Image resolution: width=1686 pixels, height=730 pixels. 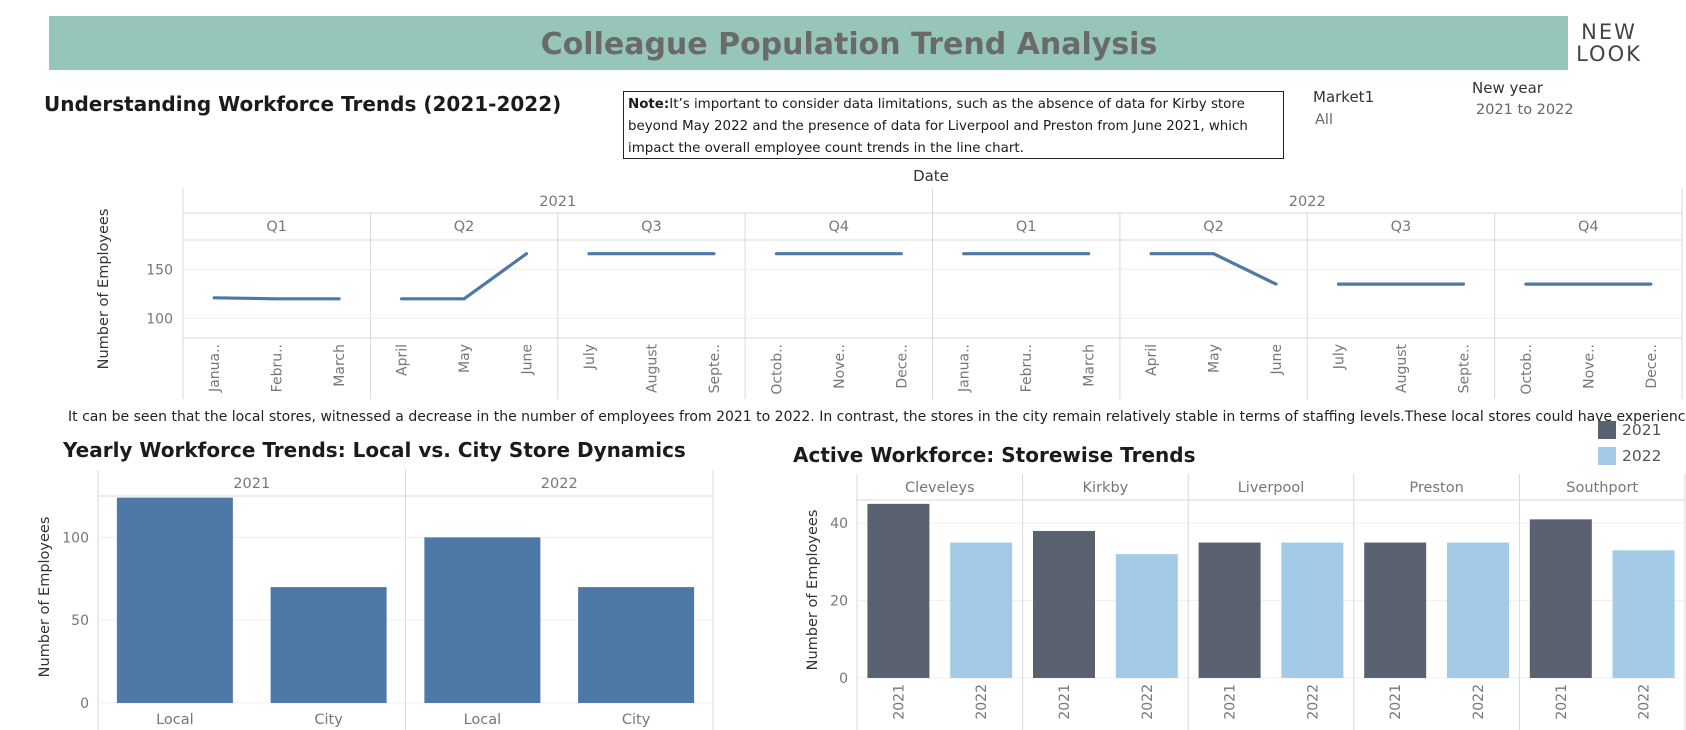 I want to click on legend-swatch-2021, so click(x=1607, y=430).